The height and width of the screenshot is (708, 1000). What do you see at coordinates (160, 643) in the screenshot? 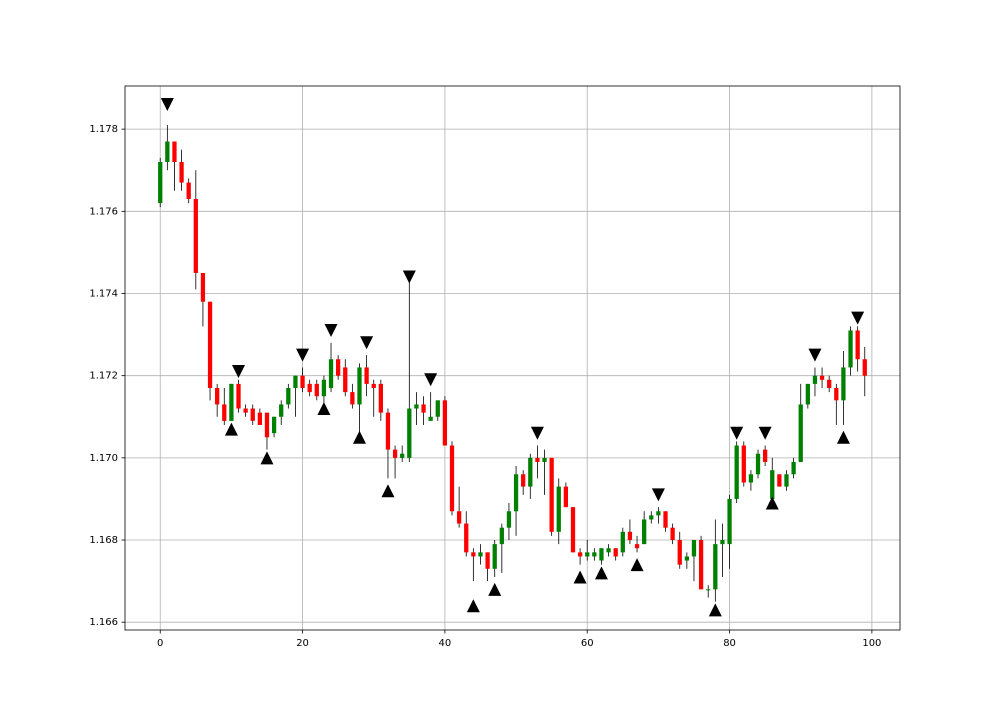
I see `x-tick-label: 0` at bounding box center [160, 643].